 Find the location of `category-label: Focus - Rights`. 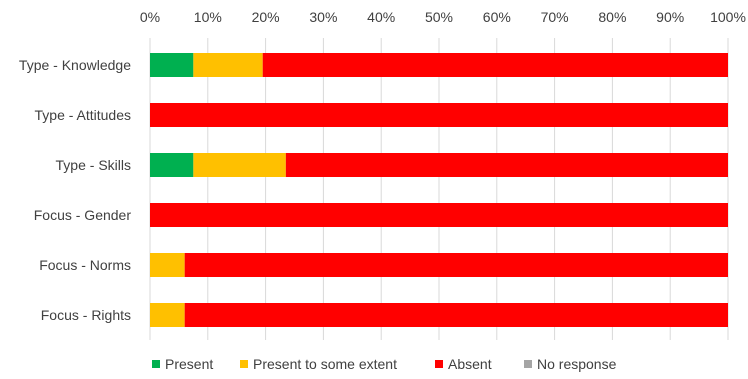

category-label: Focus - Rights is located at coordinates (86, 315).